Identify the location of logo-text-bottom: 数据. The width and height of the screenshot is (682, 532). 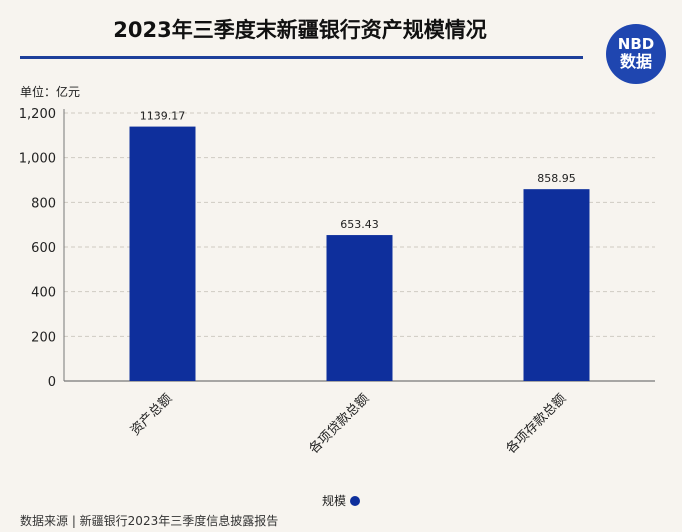
(635, 61).